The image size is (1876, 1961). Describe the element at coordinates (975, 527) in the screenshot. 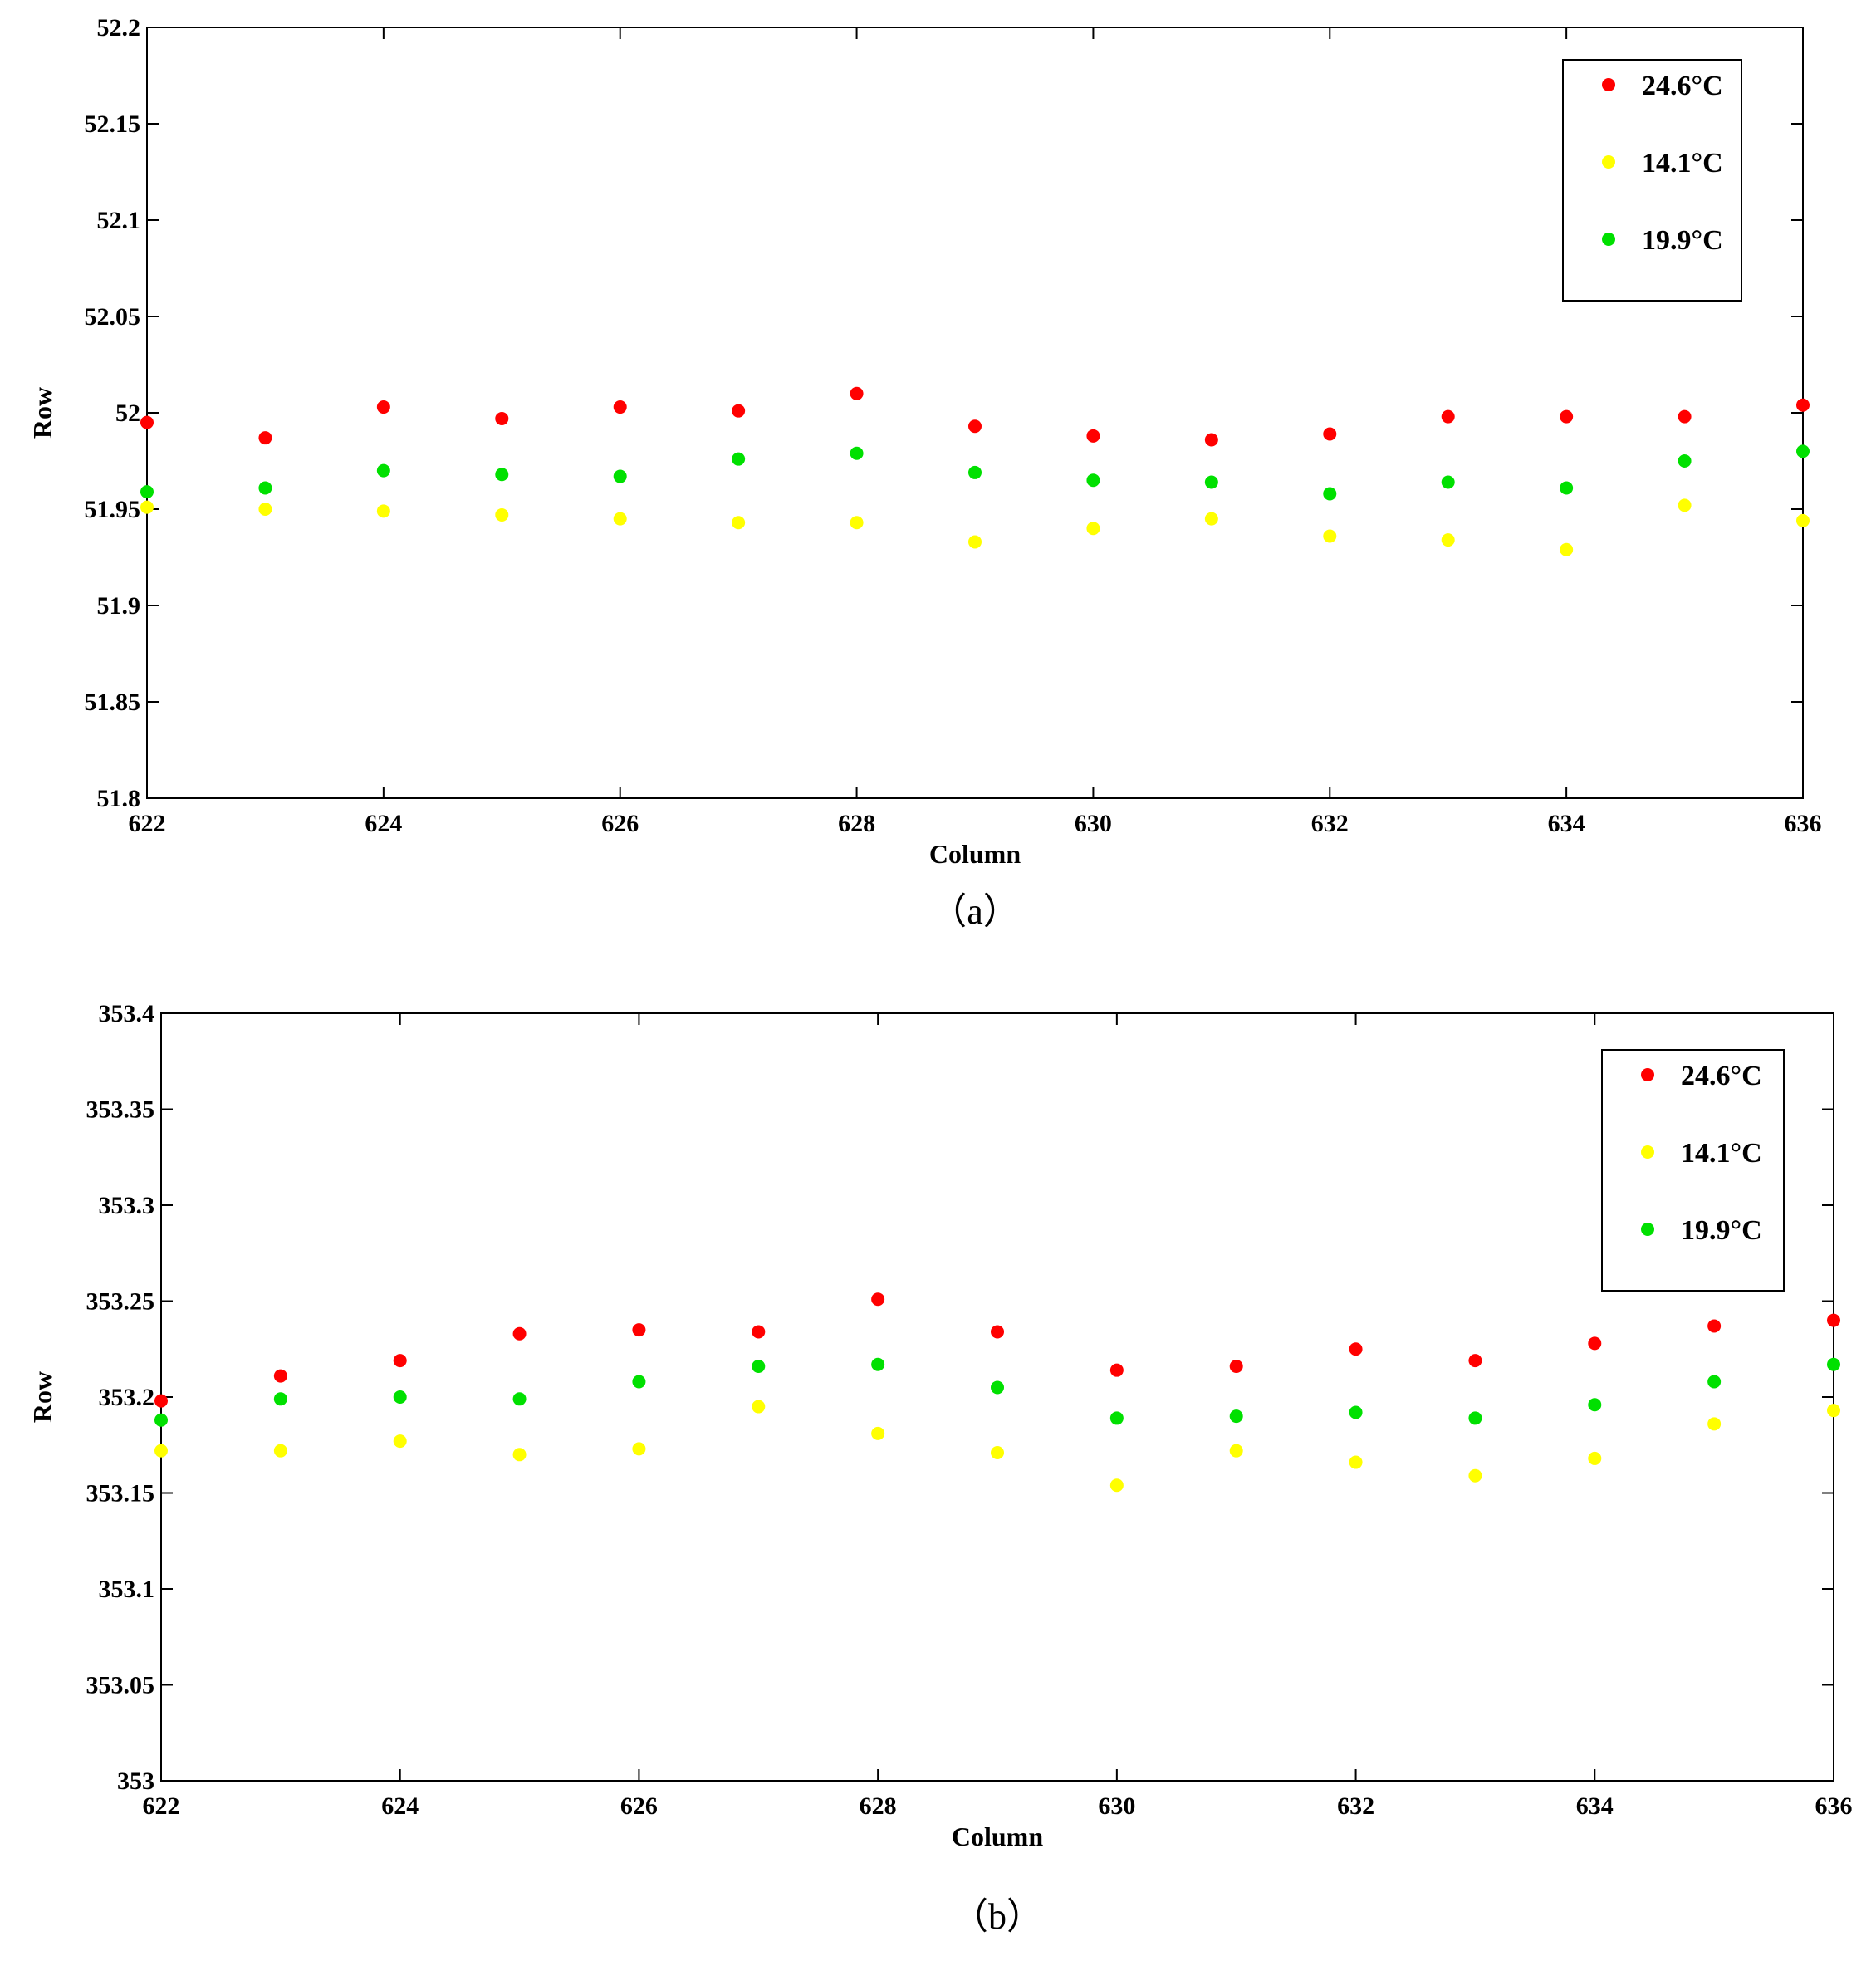

I see `series-1-points` at that location.